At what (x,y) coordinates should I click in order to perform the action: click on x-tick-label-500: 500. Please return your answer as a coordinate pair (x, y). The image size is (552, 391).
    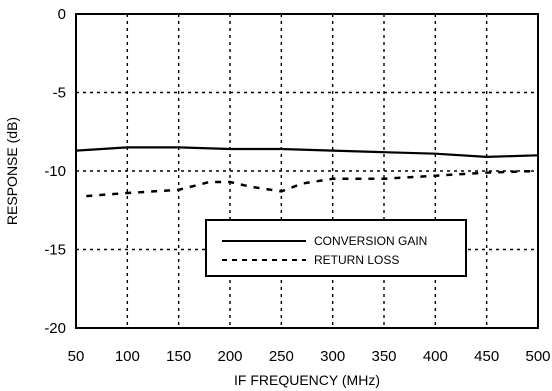
    Looking at the image, I should click on (537, 356).